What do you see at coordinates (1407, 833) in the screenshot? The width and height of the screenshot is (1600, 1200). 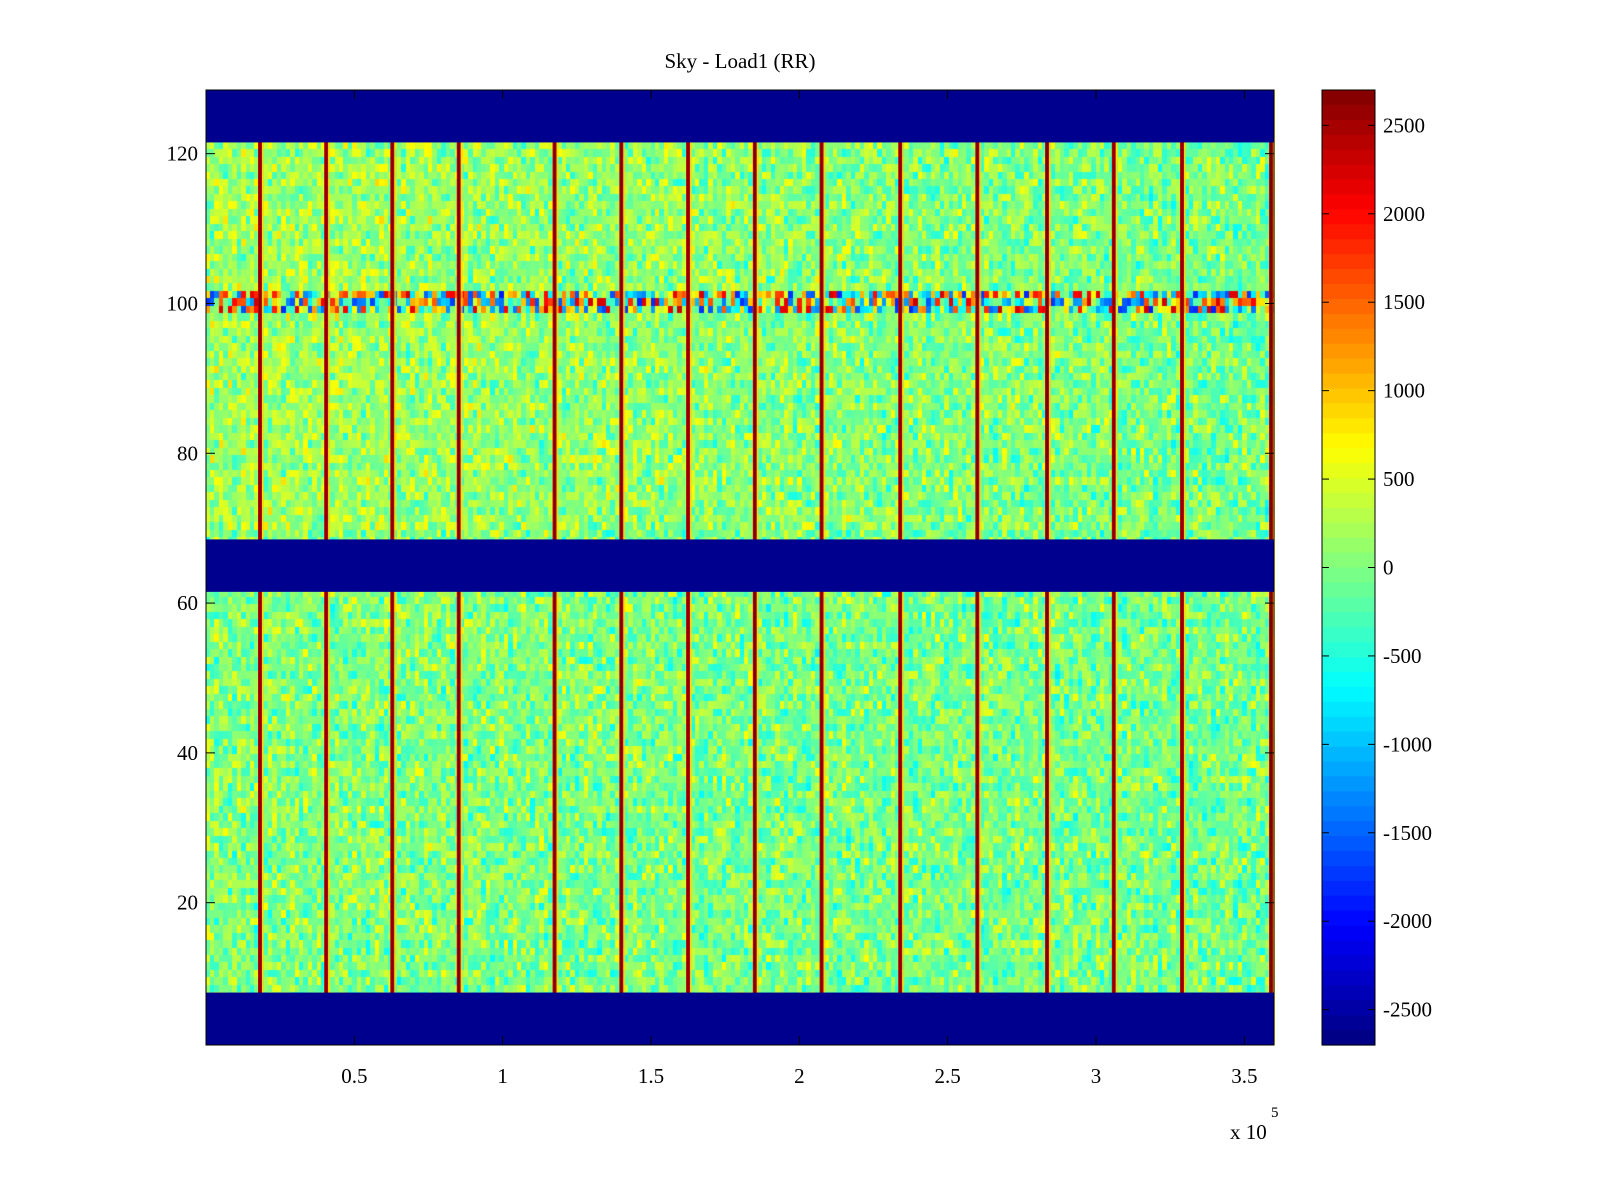 I see `colorbar-tick-label: -1500` at bounding box center [1407, 833].